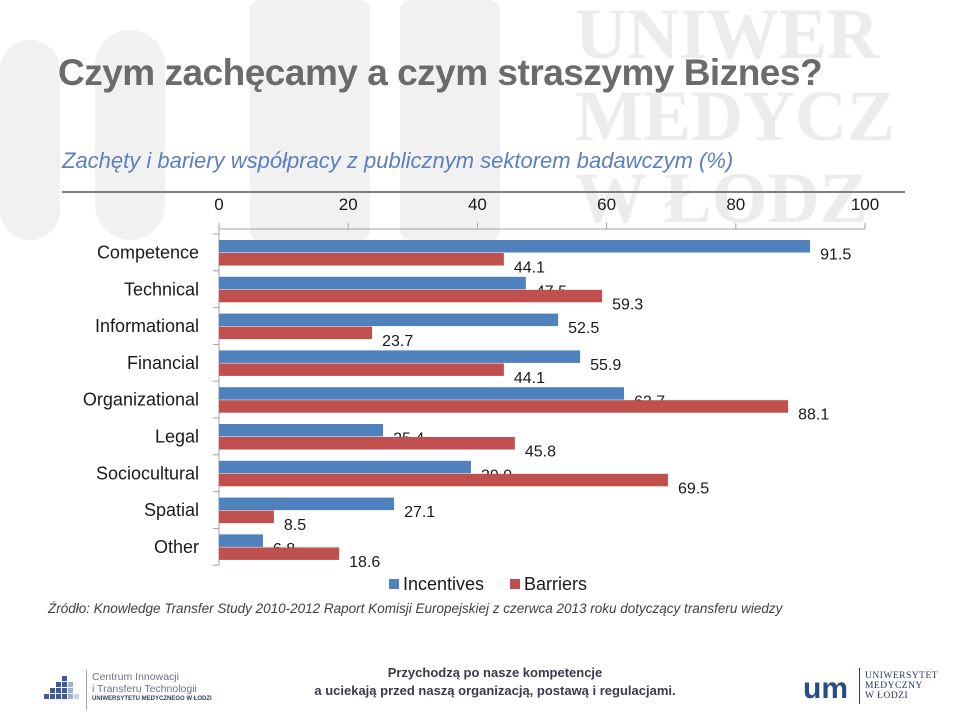 The image size is (960, 717). What do you see at coordinates (605, 365) in the screenshot?
I see `data-label: 55.9` at bounding box center [605, 365].